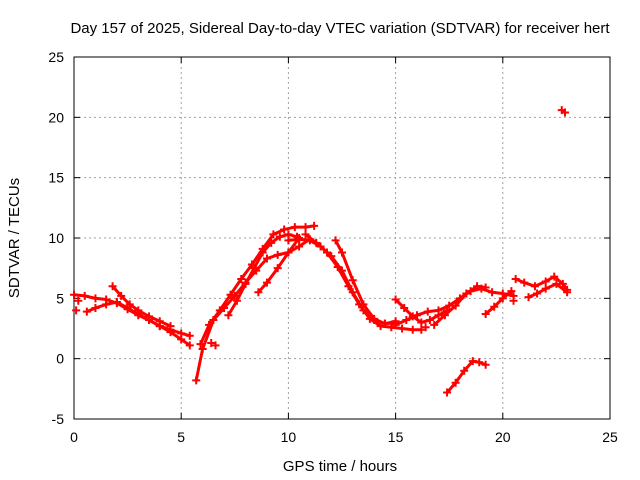 The height and width of the screenshot is (480, 640). I want to click on y-tick-label: 20, so click(56, 117).